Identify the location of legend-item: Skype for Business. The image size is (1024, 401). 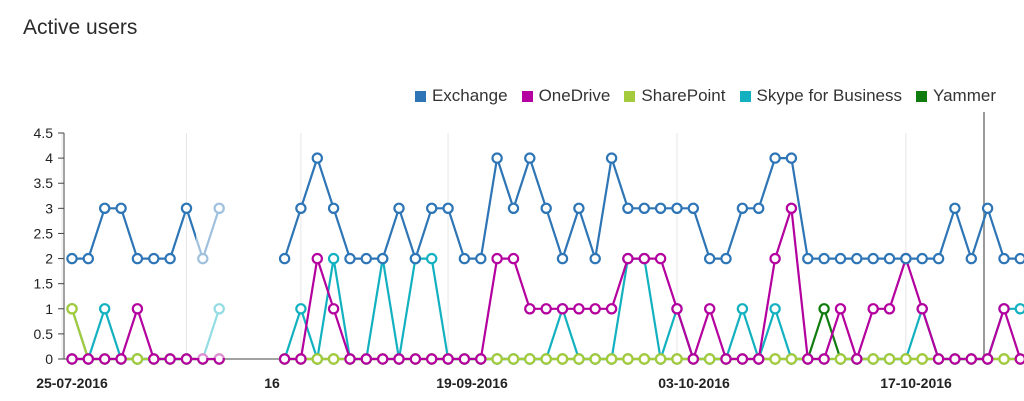
(820, 96).